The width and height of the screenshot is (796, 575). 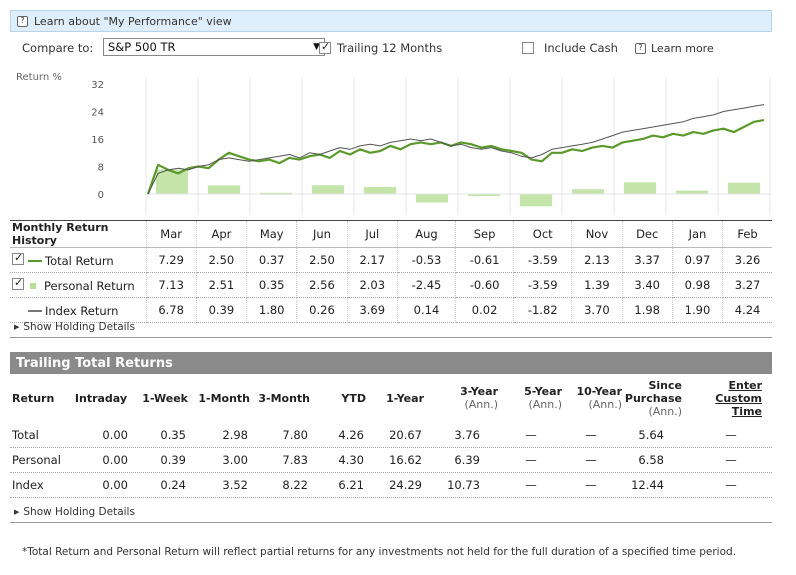 What do you see at coordinates (698, 260) in the screenshot?
I see `monthly-value: 0.97` at bounding box center [698, 260].